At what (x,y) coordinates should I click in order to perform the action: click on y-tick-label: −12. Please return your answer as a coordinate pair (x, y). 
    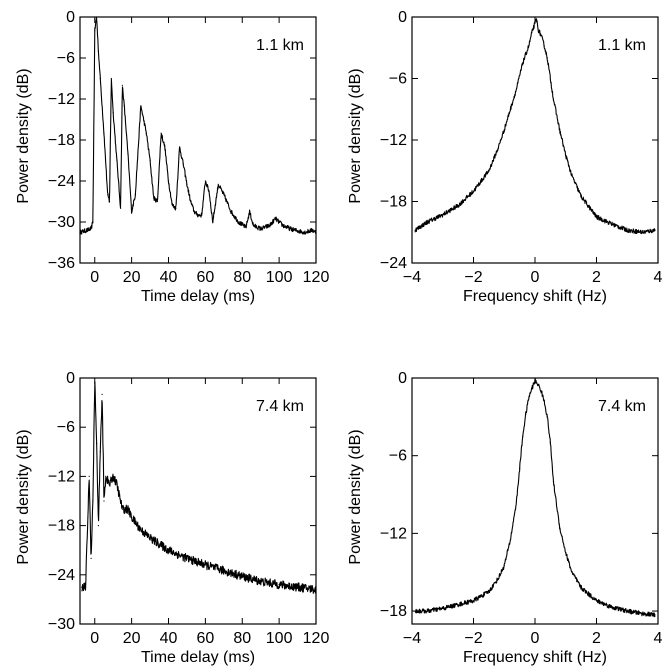
    Looking at the image, I should click on (61, 99).